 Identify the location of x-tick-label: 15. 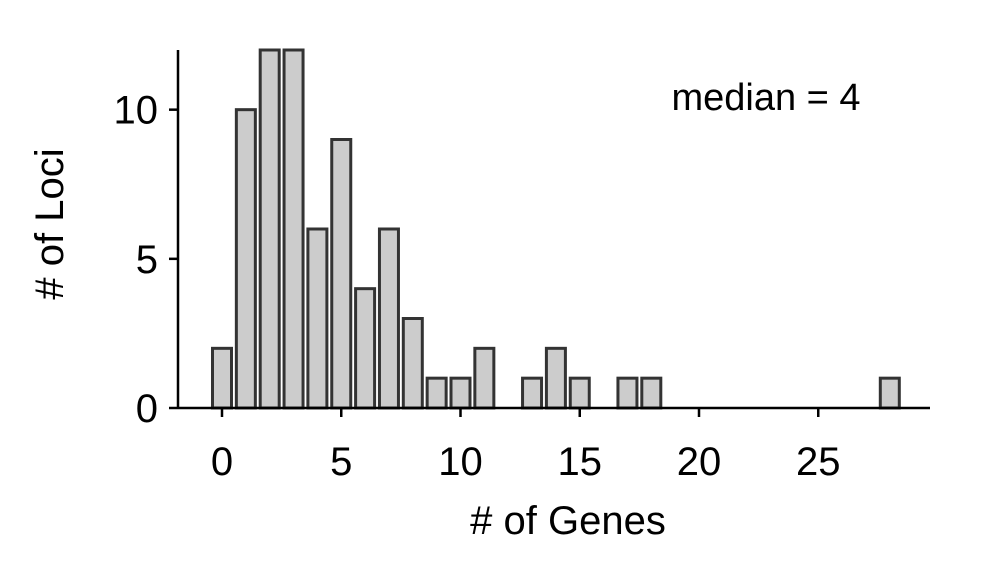
(580, 462).